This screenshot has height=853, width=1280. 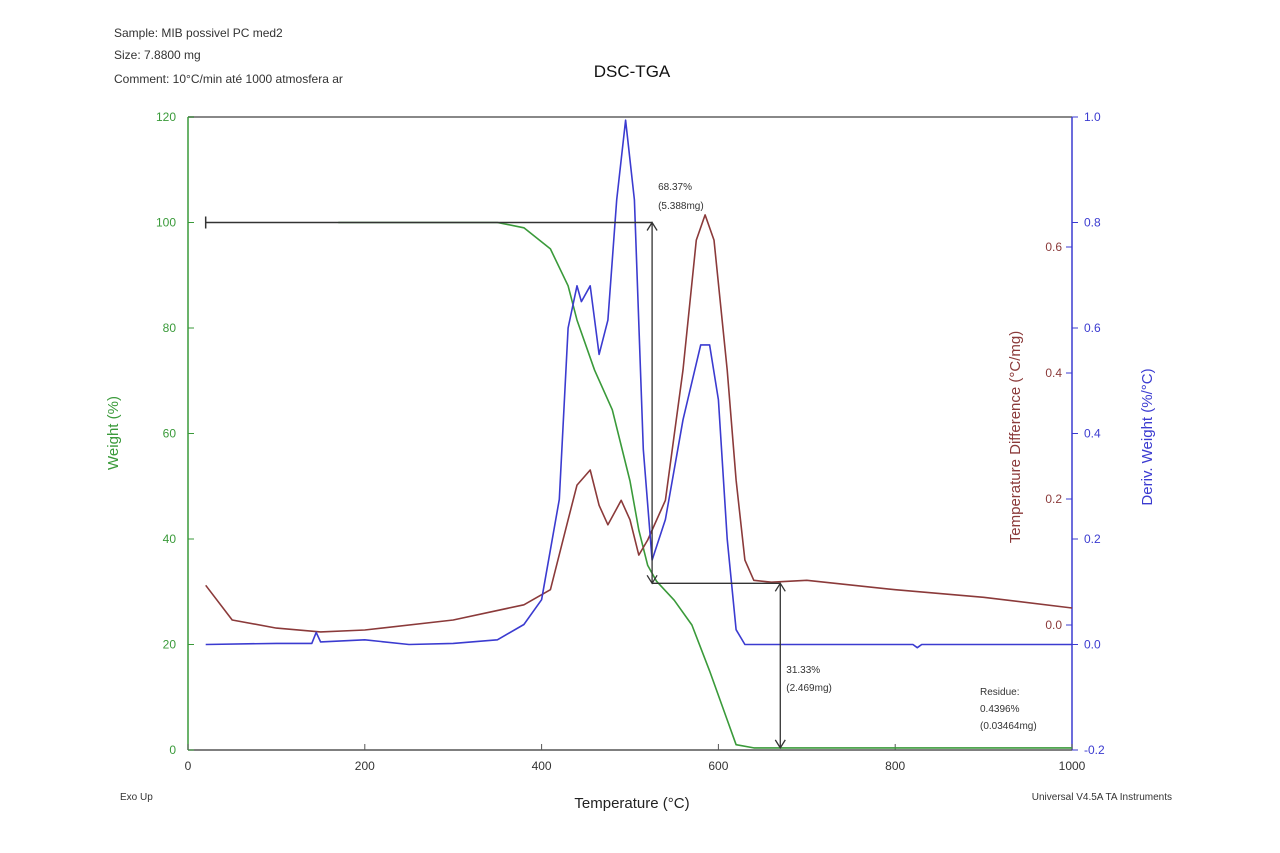 I want to click on weight-loss-mass: (5.388mg), so click(x=681, y=206).